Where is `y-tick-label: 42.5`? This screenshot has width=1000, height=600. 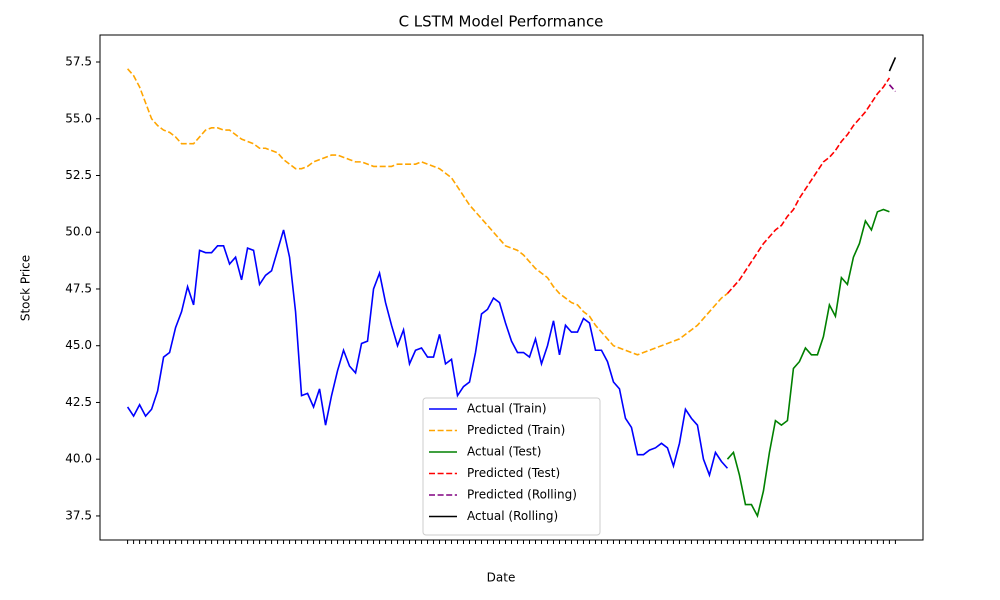 y-tick-label: 42.5 is located at coordinates (78, 402).